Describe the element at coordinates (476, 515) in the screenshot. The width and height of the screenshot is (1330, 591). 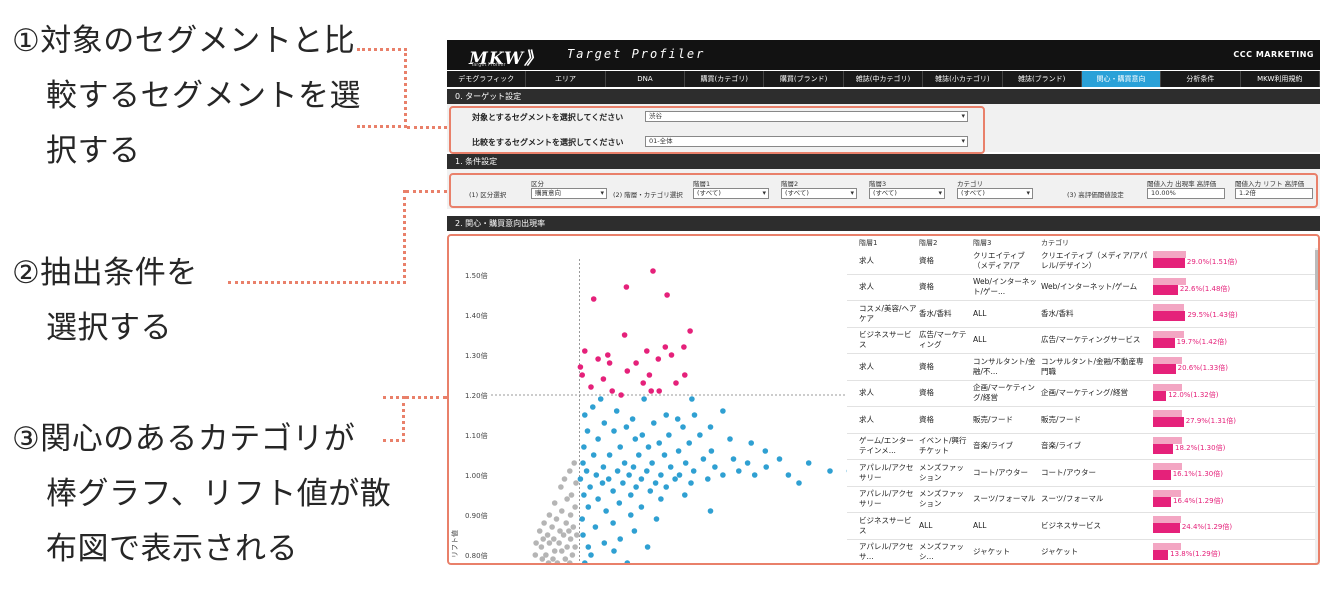
I see `y-tick-label: 0.90倍` at that location.